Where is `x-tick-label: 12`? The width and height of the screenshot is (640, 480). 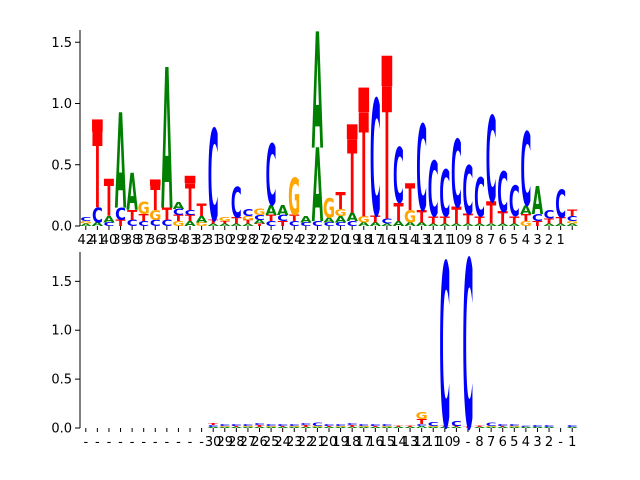 x-tick-label: 12 is located at coordinates (421, 442).